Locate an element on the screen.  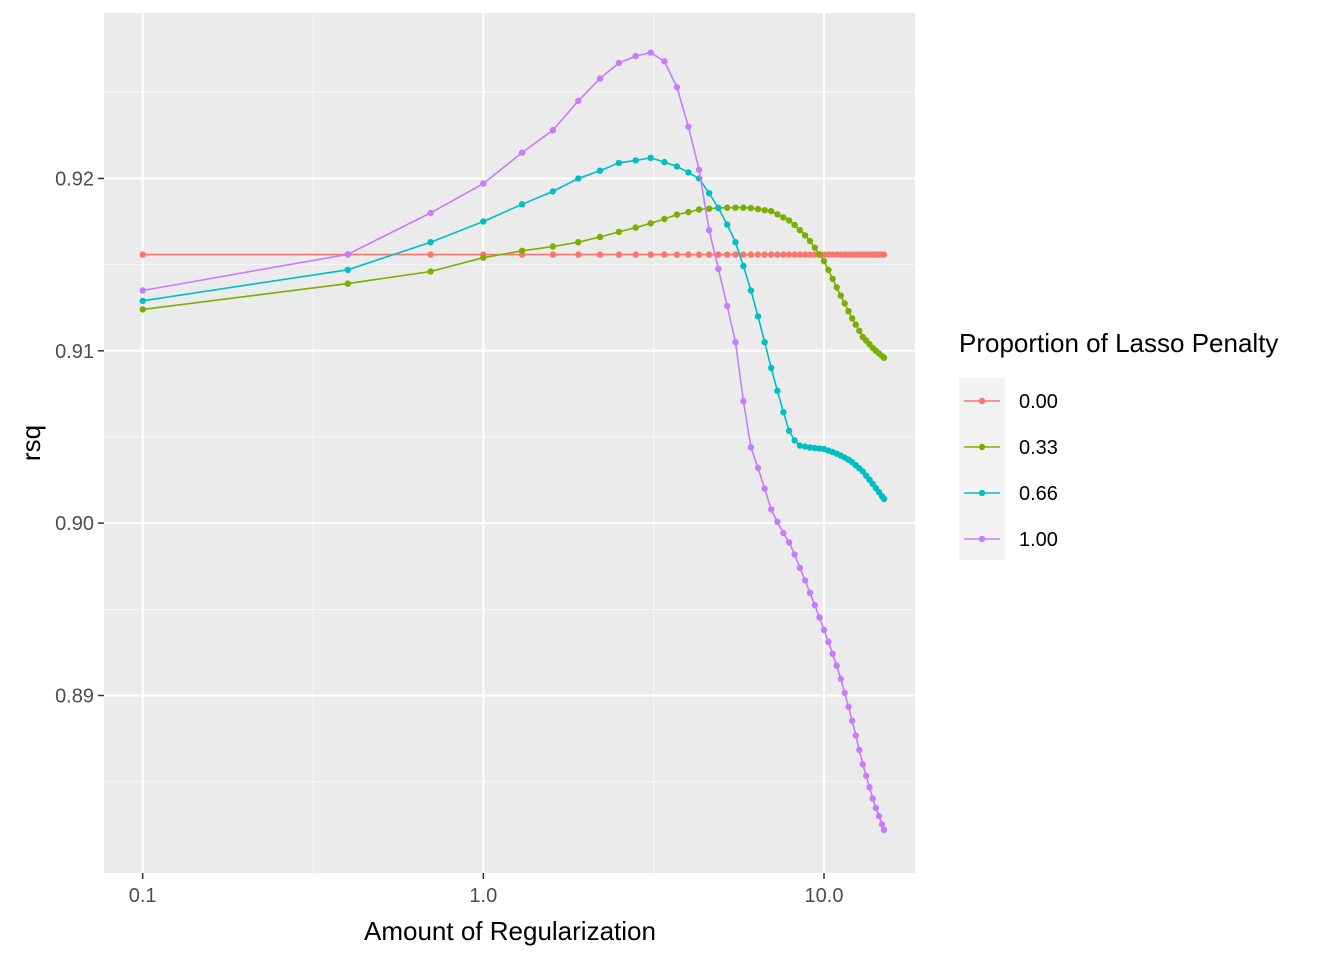
x-axis-title: Amount of Regularization is located at coordinates (510, 931).